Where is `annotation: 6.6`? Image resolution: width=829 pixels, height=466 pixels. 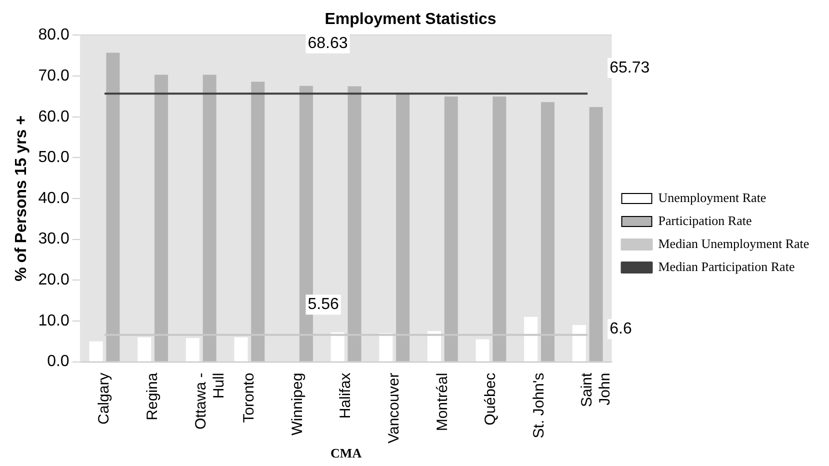
annotation: 6.6 is located at coordinates (621, 329).